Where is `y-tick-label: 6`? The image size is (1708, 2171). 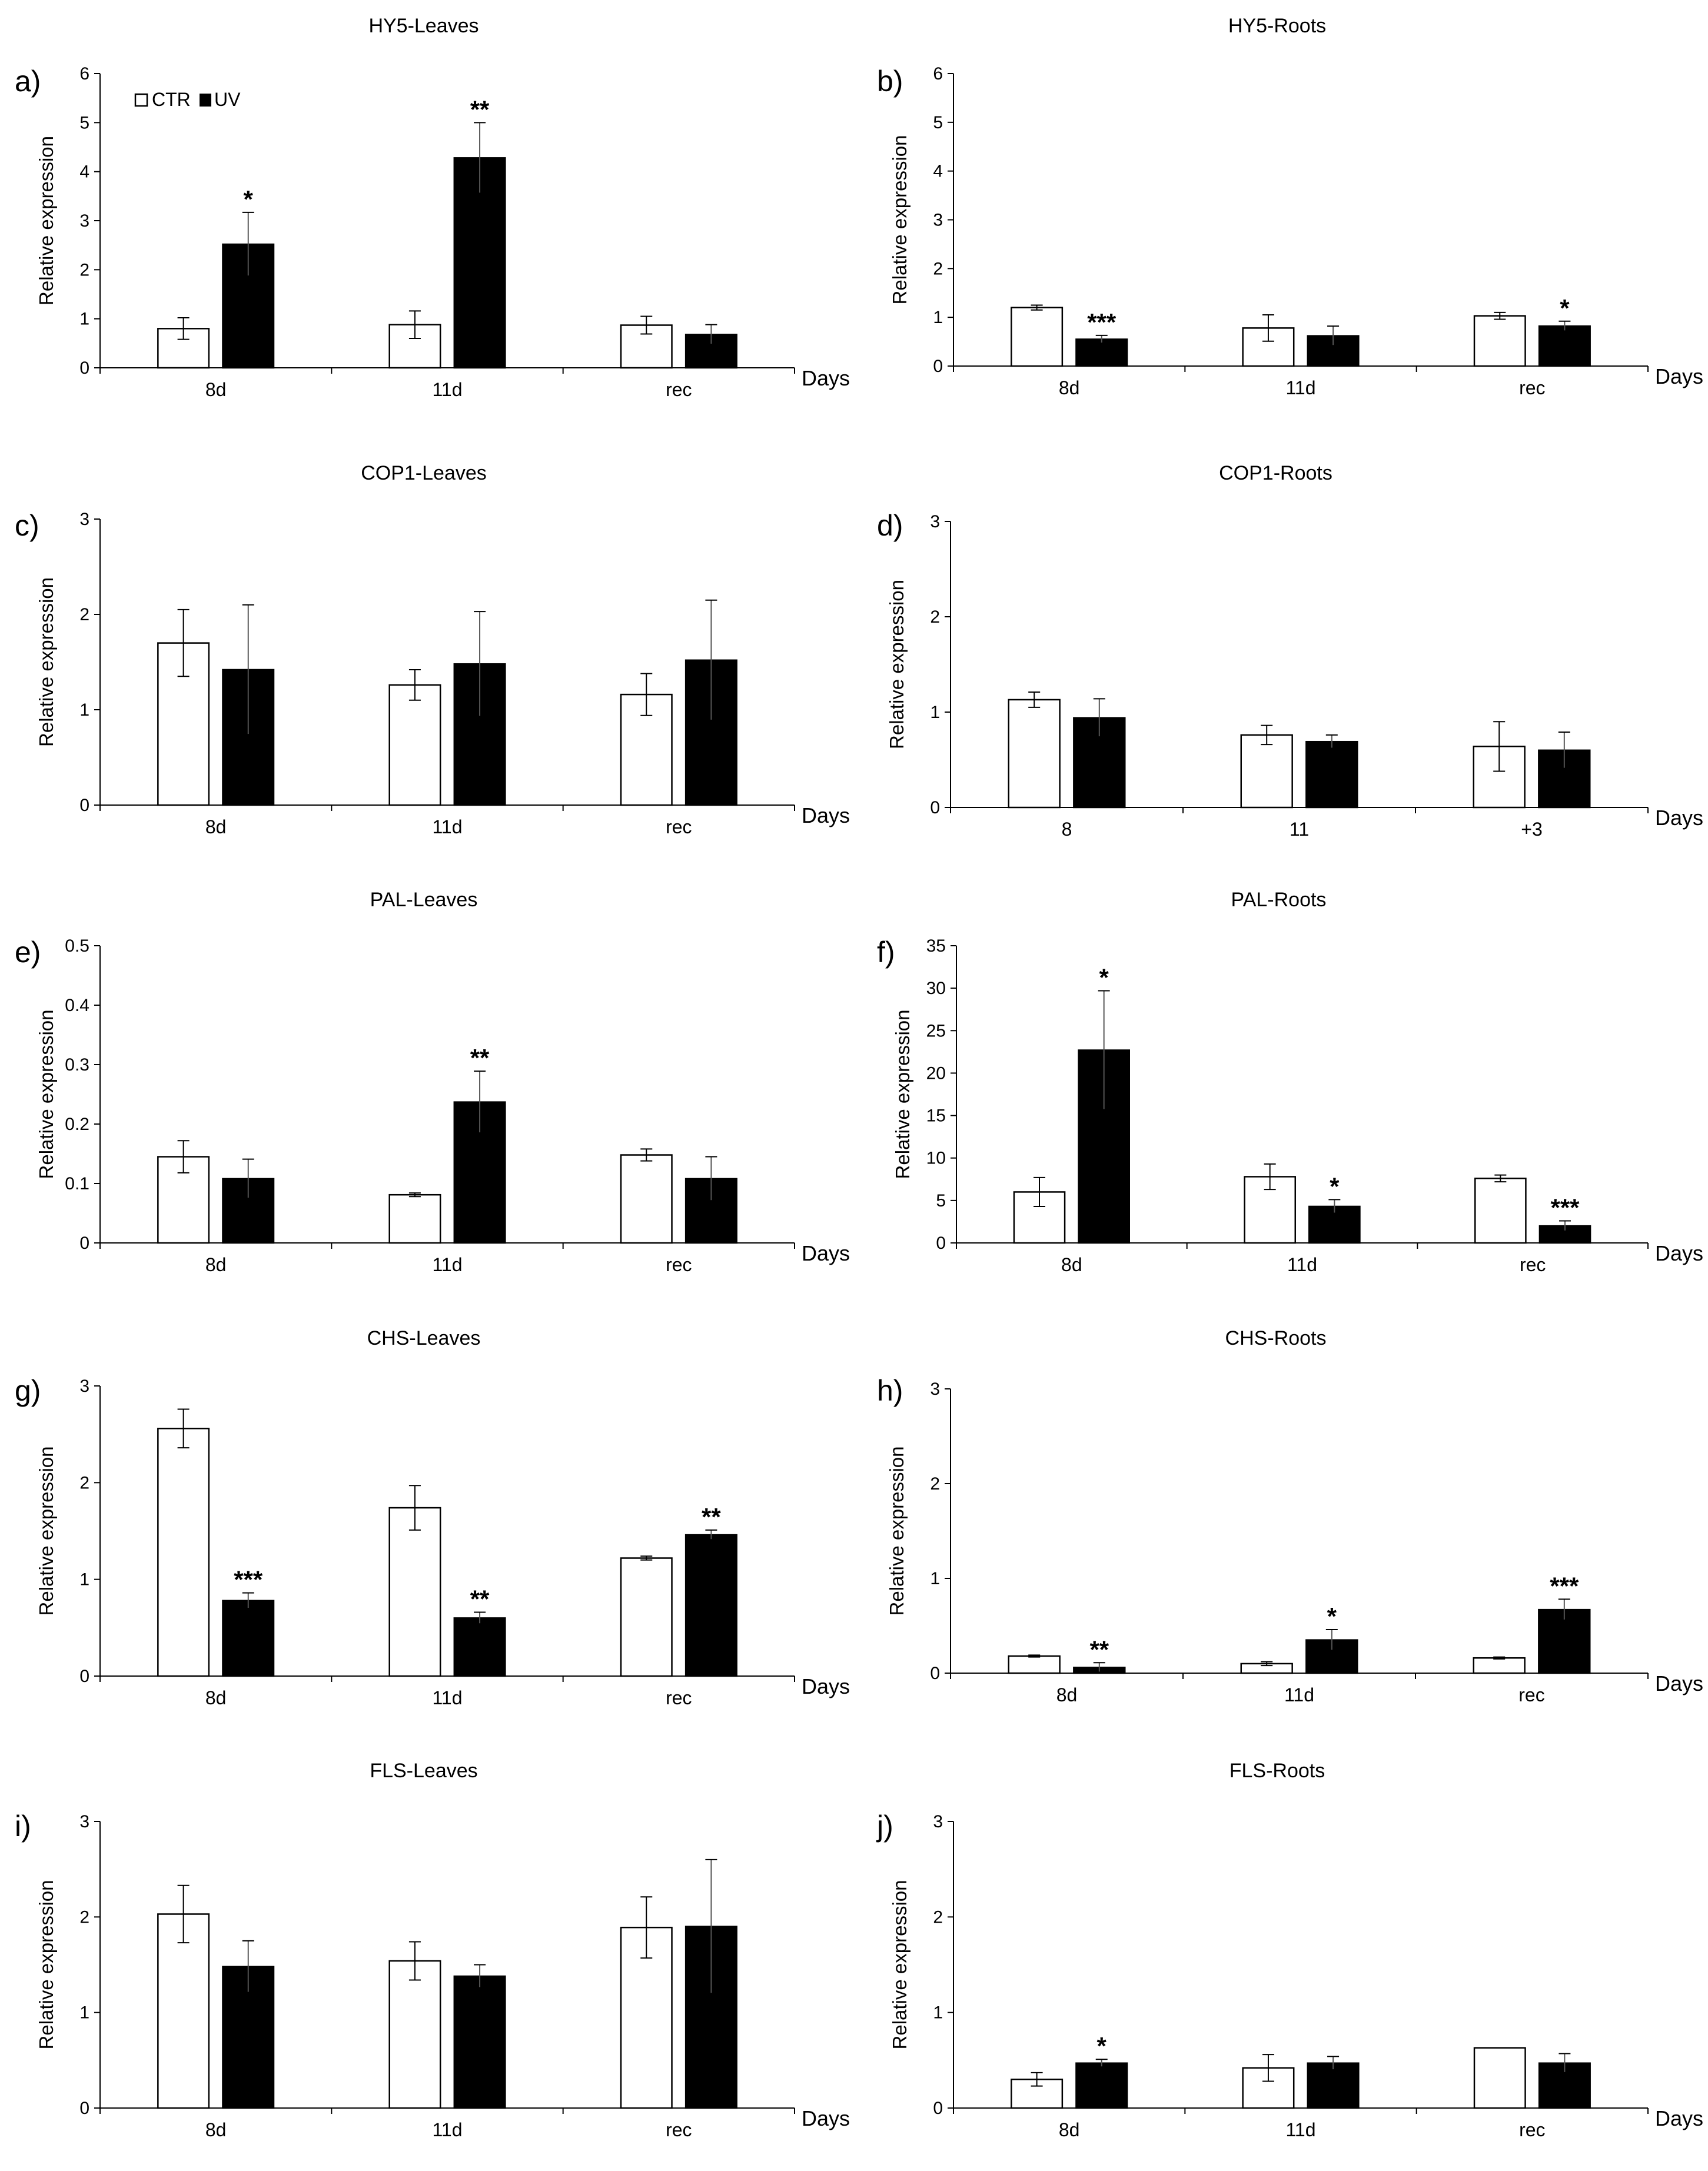
y-tick-label: 6 is located at coordinates (938, 74).